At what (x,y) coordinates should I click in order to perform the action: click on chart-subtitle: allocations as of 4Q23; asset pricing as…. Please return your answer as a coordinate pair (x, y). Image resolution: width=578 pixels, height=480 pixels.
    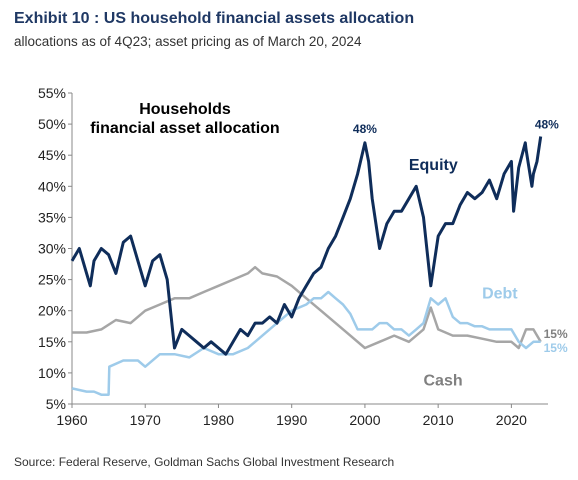
    Looking at the image, I should click on (188, 41).